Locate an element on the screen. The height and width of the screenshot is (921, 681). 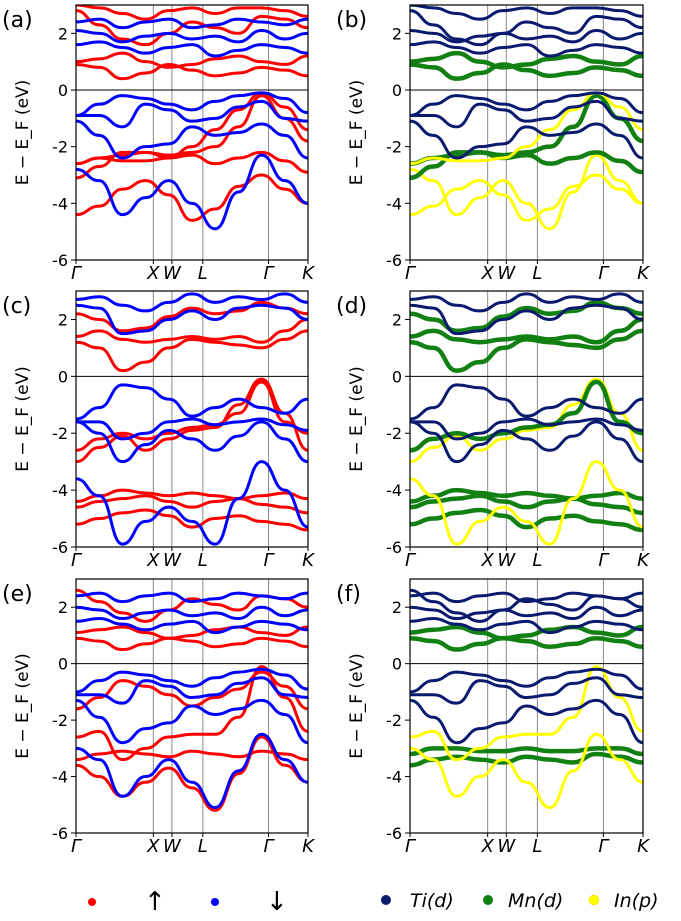
panel-a: -6 -4 -2 0 2 Γ X W L Γ K E − E_F (eV) (a) is located at coordinates (158, 144).